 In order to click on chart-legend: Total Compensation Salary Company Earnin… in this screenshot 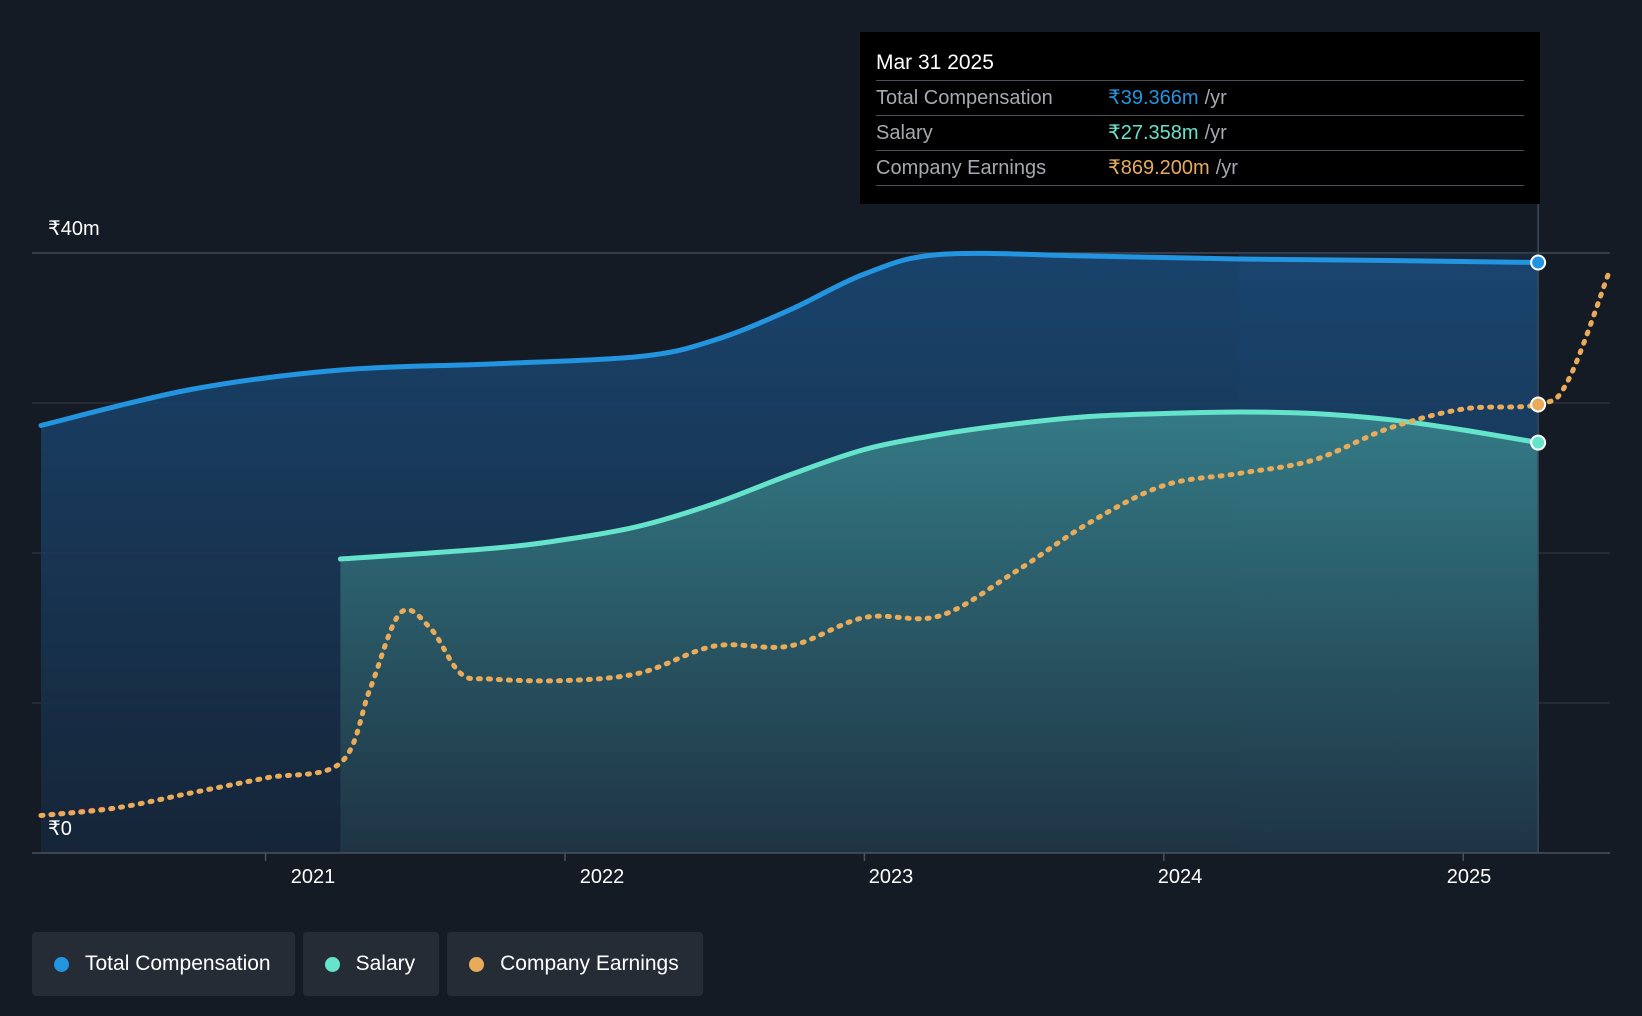, I will do `click(367, 964)`.